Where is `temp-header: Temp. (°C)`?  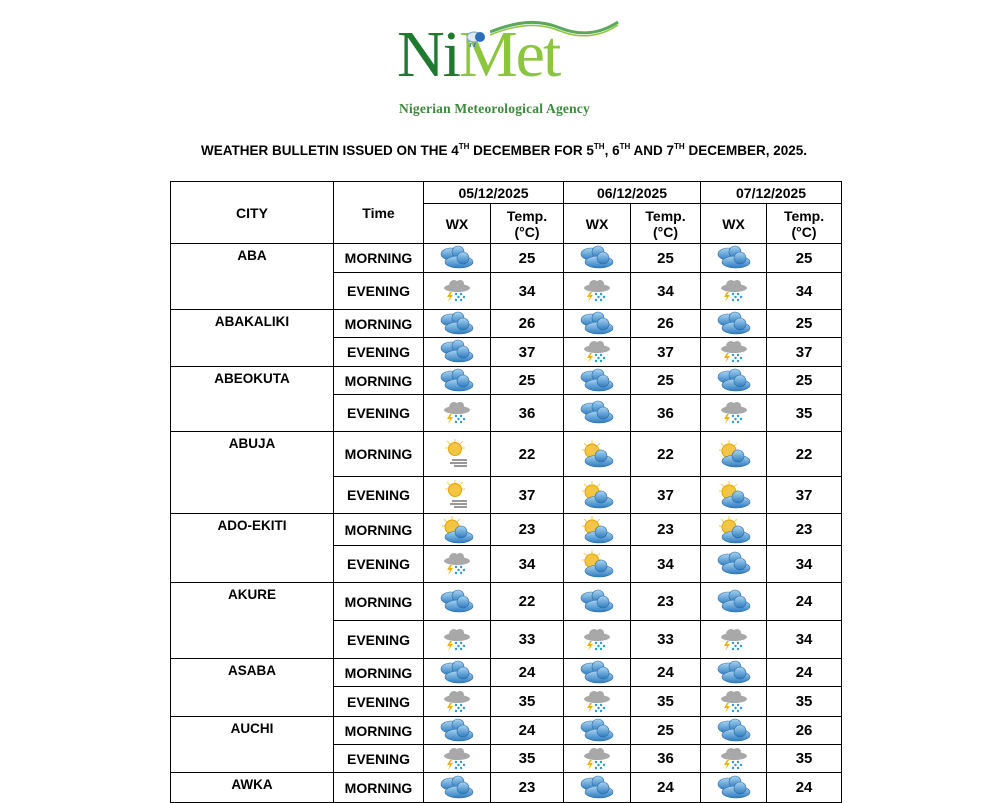 temp-header: Temp. (°C) is located at coordinates (527, 223).